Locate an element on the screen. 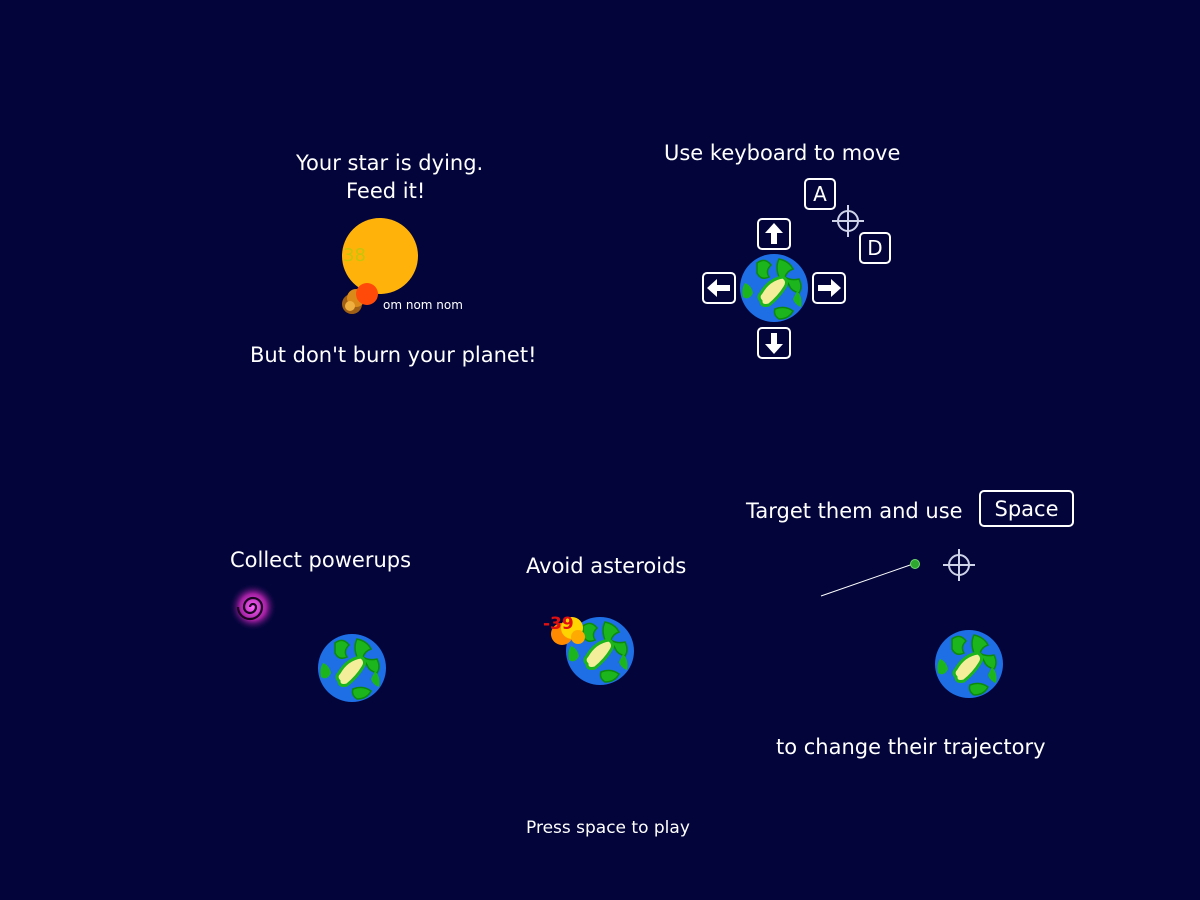  asteroid is located at coordinates (915, 564).